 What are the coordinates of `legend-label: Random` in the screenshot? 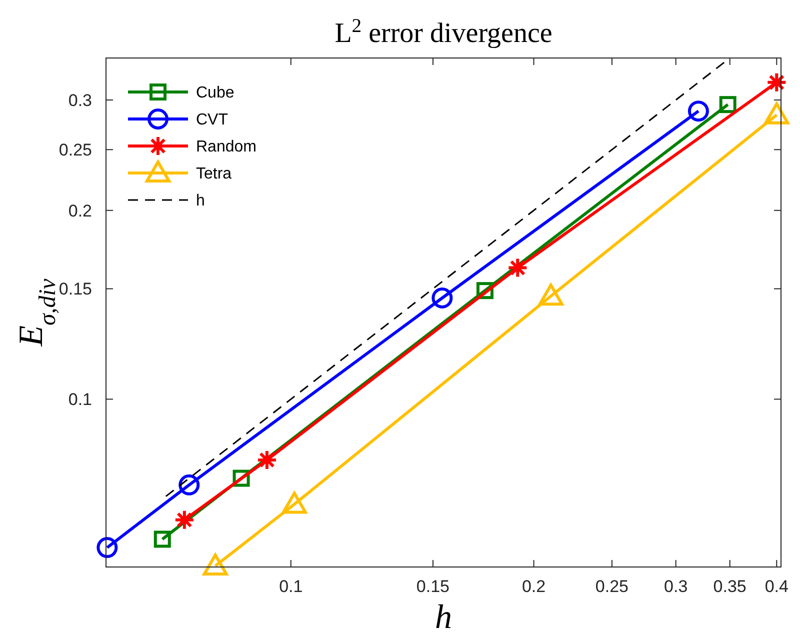 It's located at (226, 147).